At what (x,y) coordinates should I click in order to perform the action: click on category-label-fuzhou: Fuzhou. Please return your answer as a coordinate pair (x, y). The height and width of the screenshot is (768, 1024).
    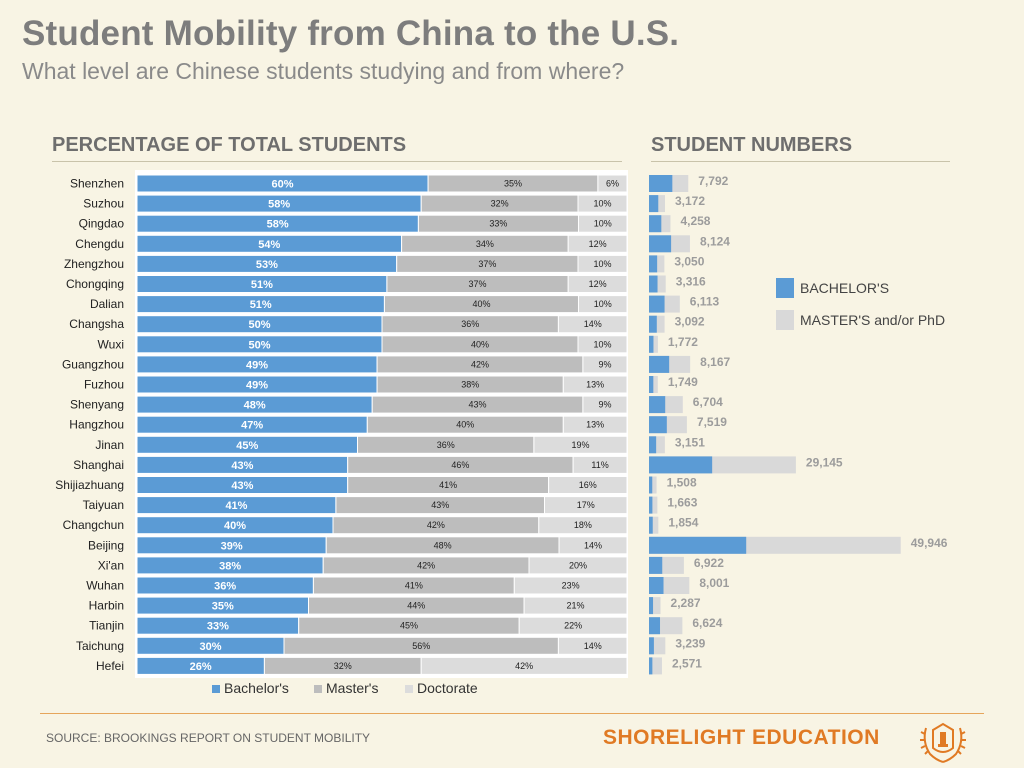
    Looking at the image, I should click on (104, 385).